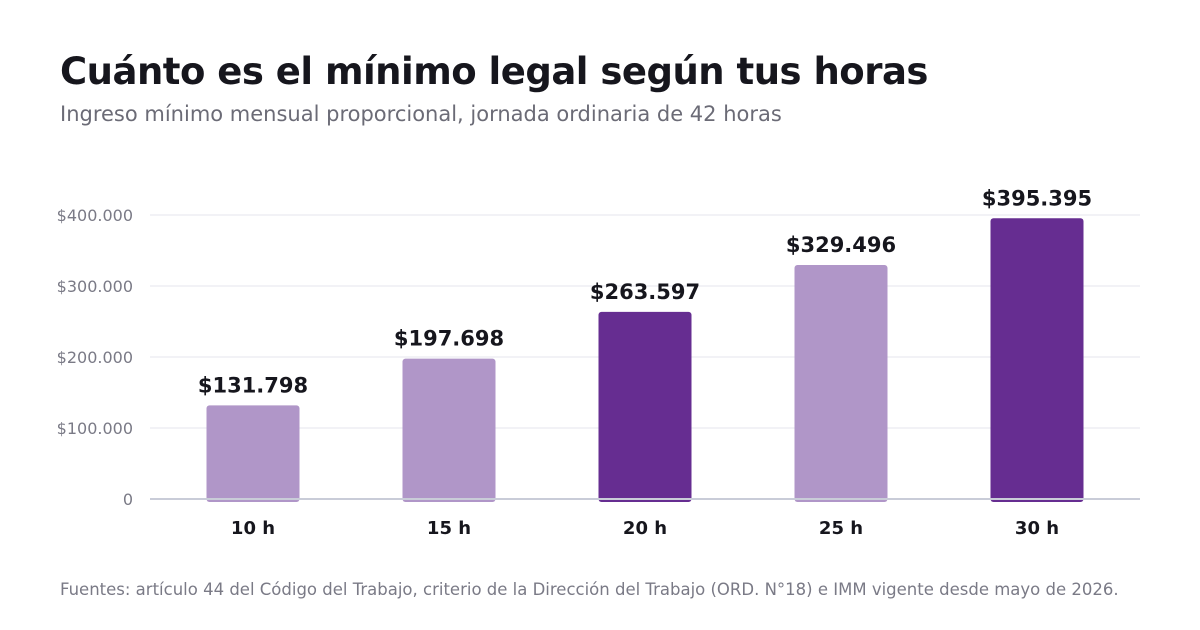 The image size is (1200, 630). I want to click on y-tick-label: $300.000, so click(95, 286).